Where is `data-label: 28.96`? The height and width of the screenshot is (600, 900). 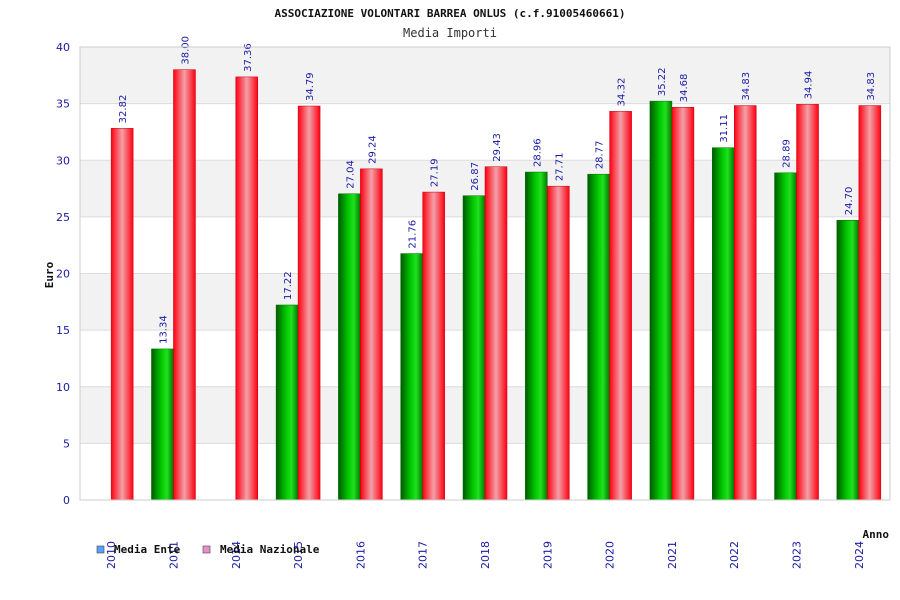
data-label: 28.96 is located at coordinates (537, 152).